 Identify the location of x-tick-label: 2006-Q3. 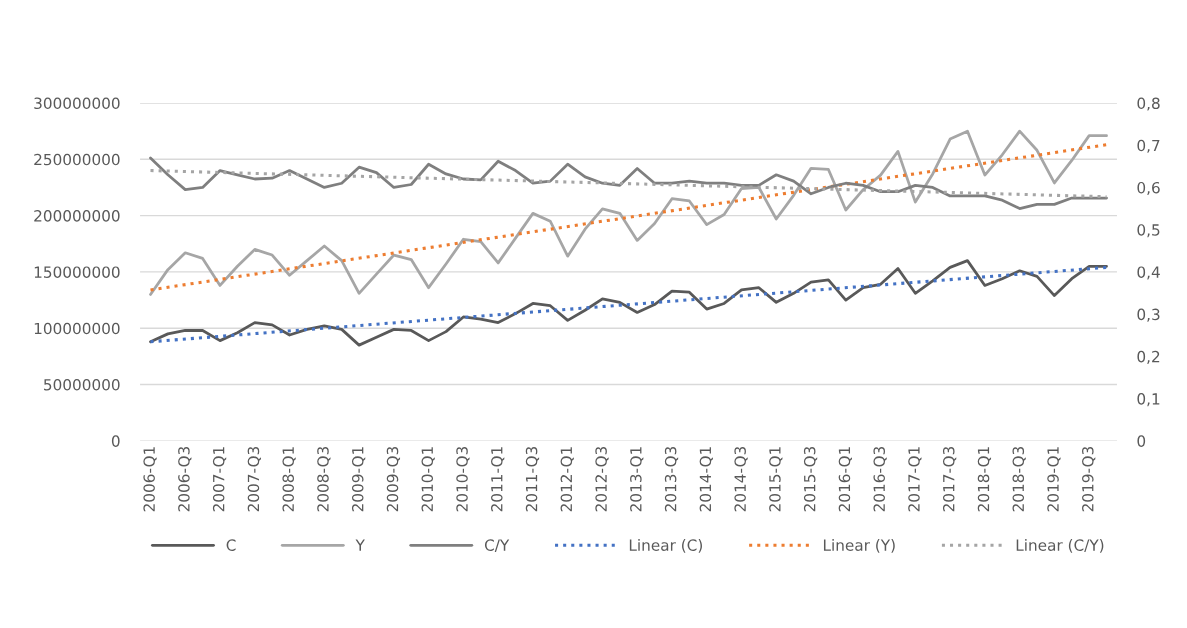
(185, 479).